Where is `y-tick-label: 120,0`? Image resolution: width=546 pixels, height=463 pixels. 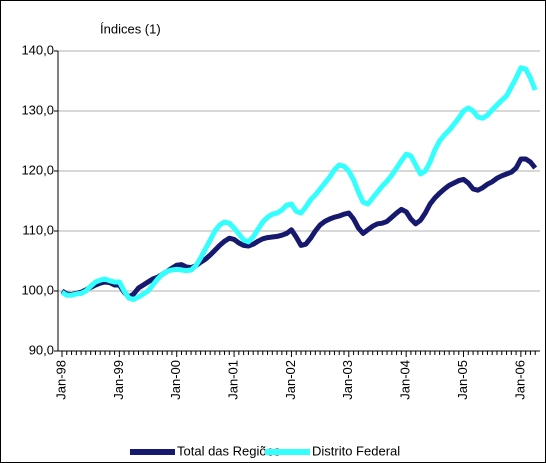 y-tick-label: 120,0 is located at coordinates (37, 169).